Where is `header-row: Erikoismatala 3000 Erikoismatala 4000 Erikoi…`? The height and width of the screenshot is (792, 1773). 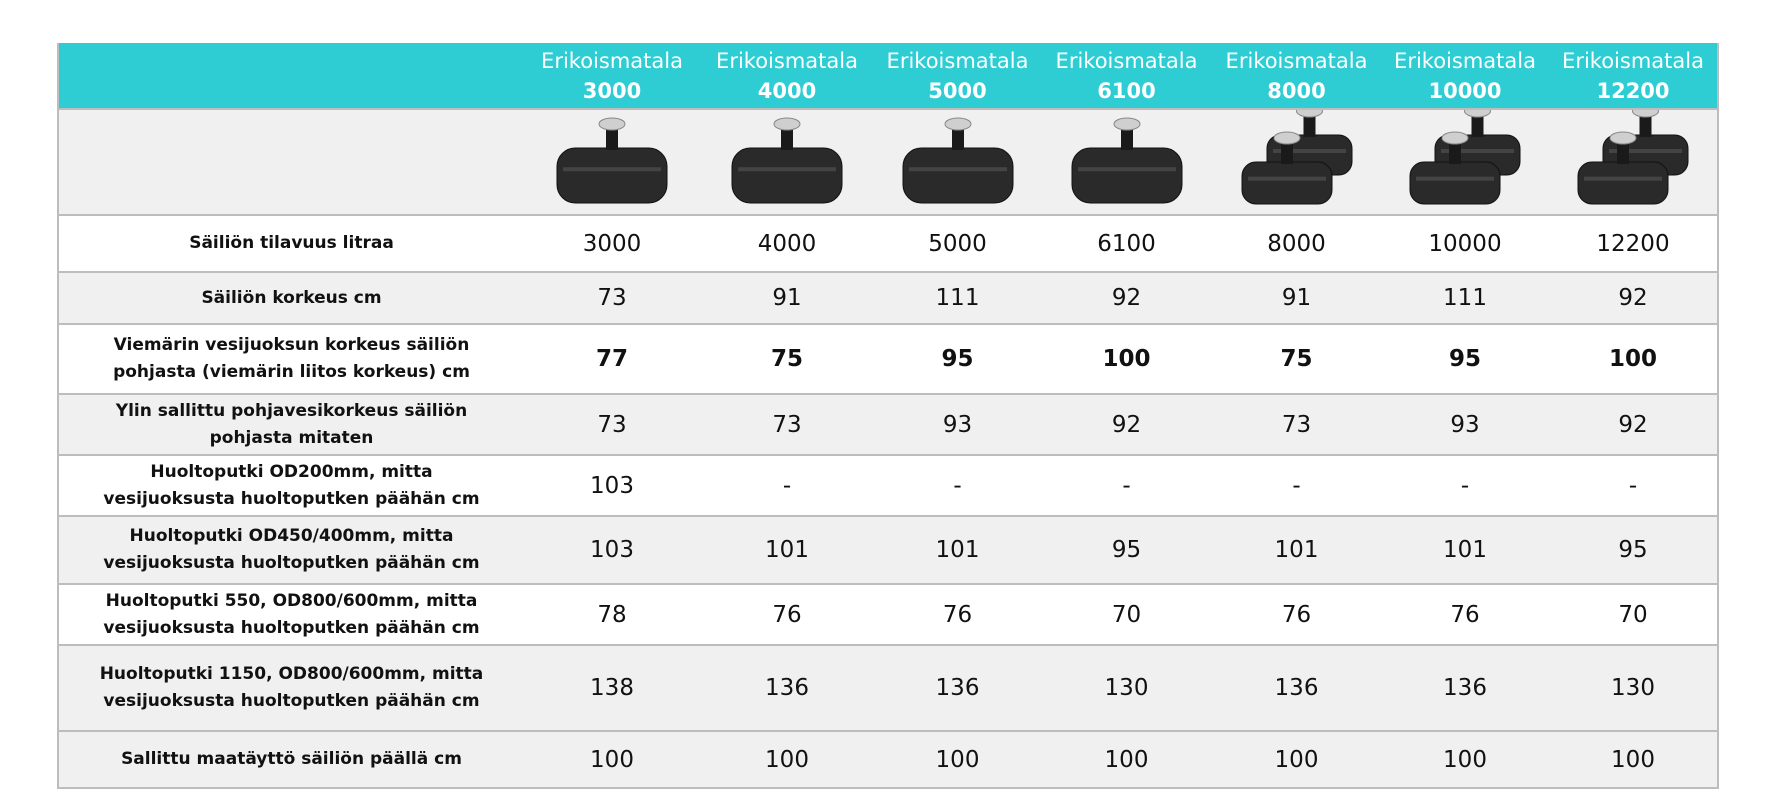 header-row: Erikoismatala 3000 Erikoismatala 4000 Erikoi… is located at coordinates (888, 76).